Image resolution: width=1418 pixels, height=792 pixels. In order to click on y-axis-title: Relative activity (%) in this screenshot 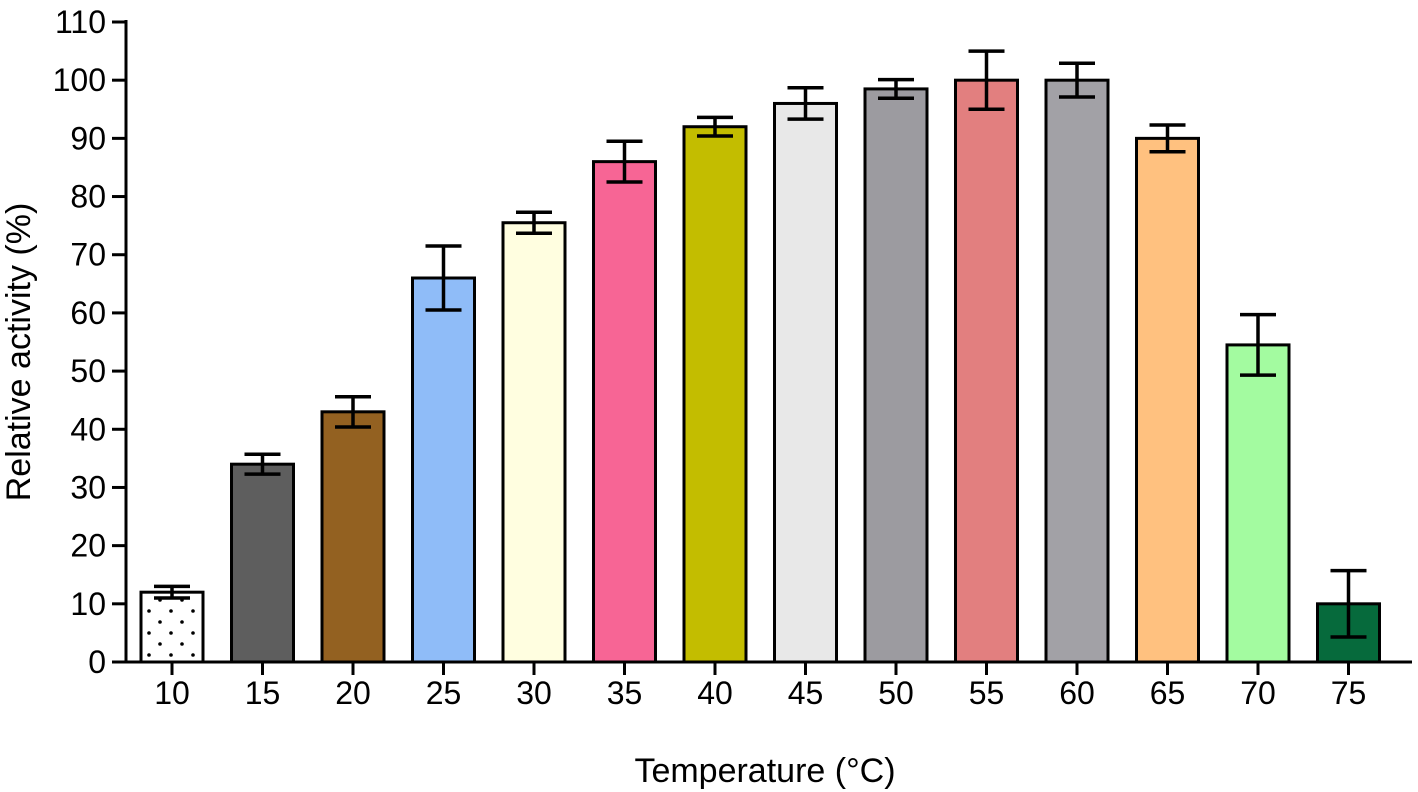, I will do `click(19, 352)`.